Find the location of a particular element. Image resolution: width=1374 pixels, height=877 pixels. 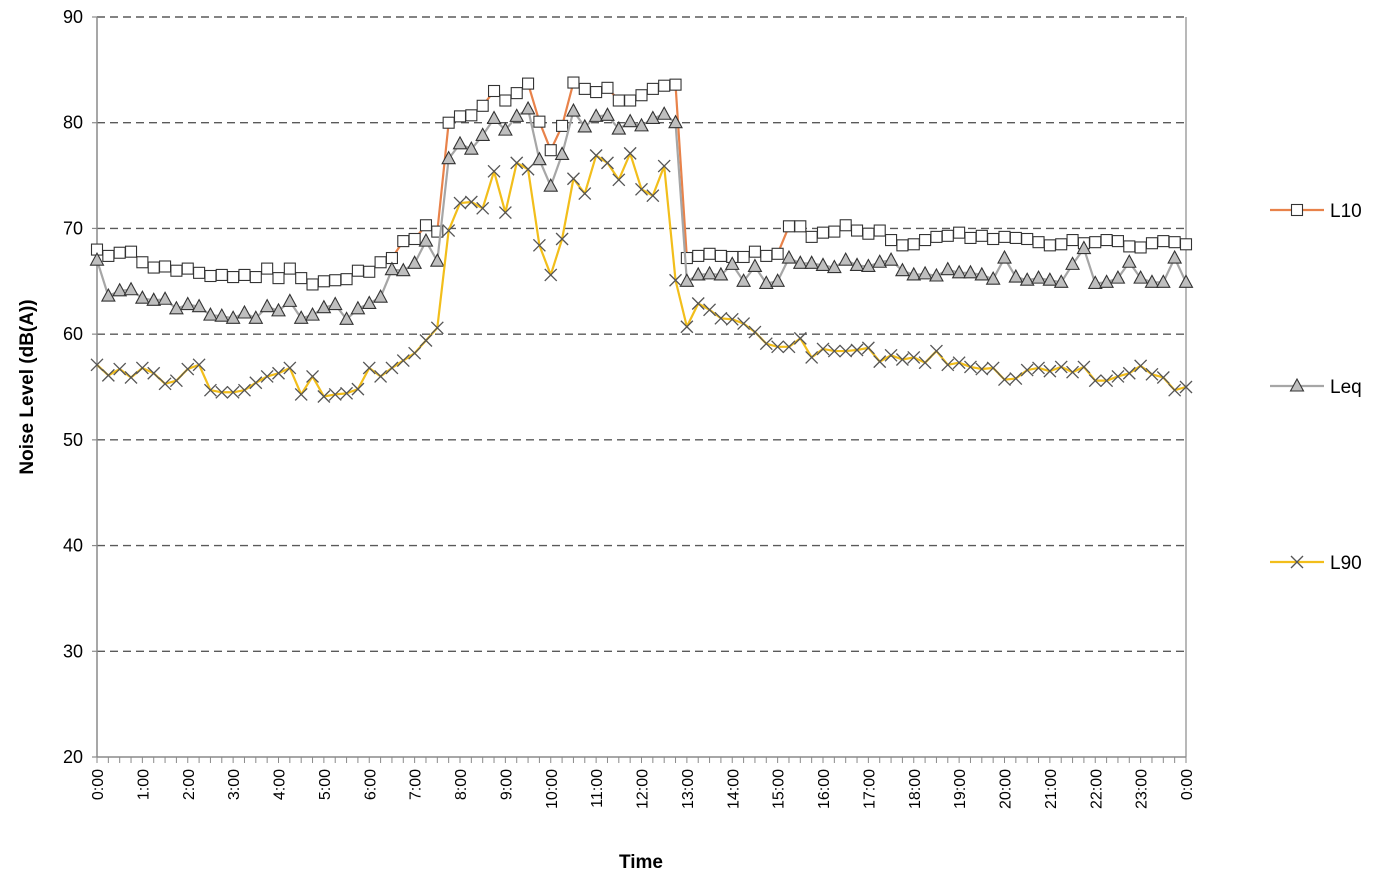

legend: L10 Leq L90 is located at coordinates (1316, 387).